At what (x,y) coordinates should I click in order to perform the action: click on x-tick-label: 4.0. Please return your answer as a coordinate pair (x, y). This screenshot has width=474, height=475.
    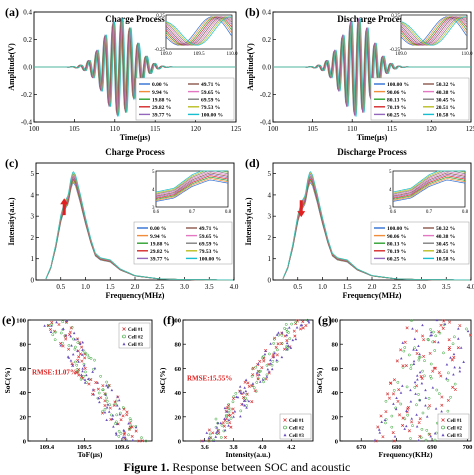
    Looking at the image, I should click on (470, 287).